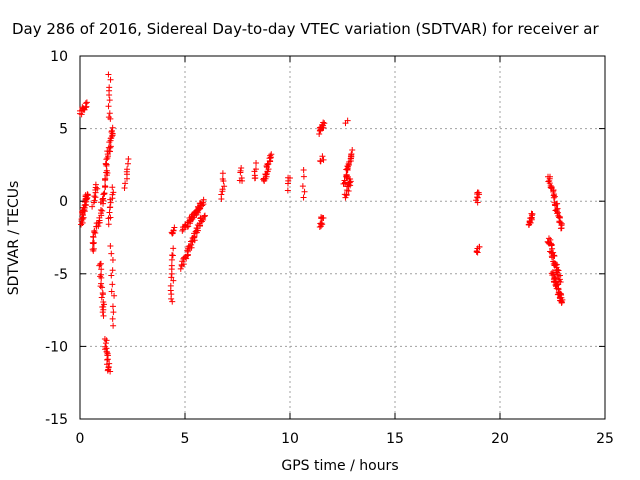  What do you see at coordinates (14, 238) in the screenshot?
I see `y-axis-label: SDTVAR / TECUs` at bounding box center [14, 238].